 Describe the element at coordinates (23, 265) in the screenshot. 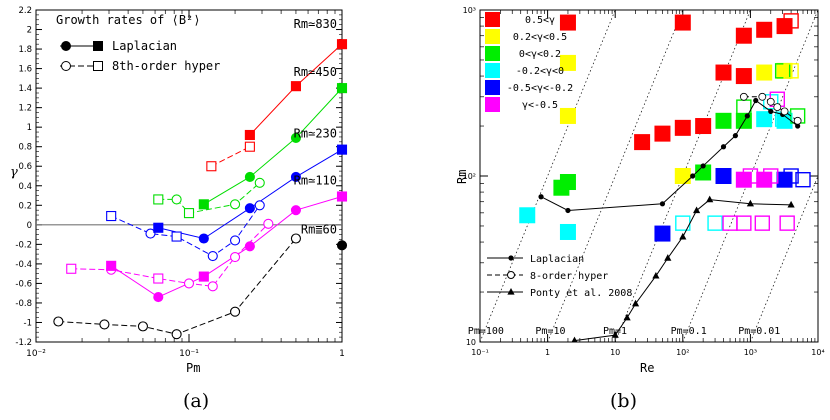

I see `a-ytick-label: -0.4` at that location.